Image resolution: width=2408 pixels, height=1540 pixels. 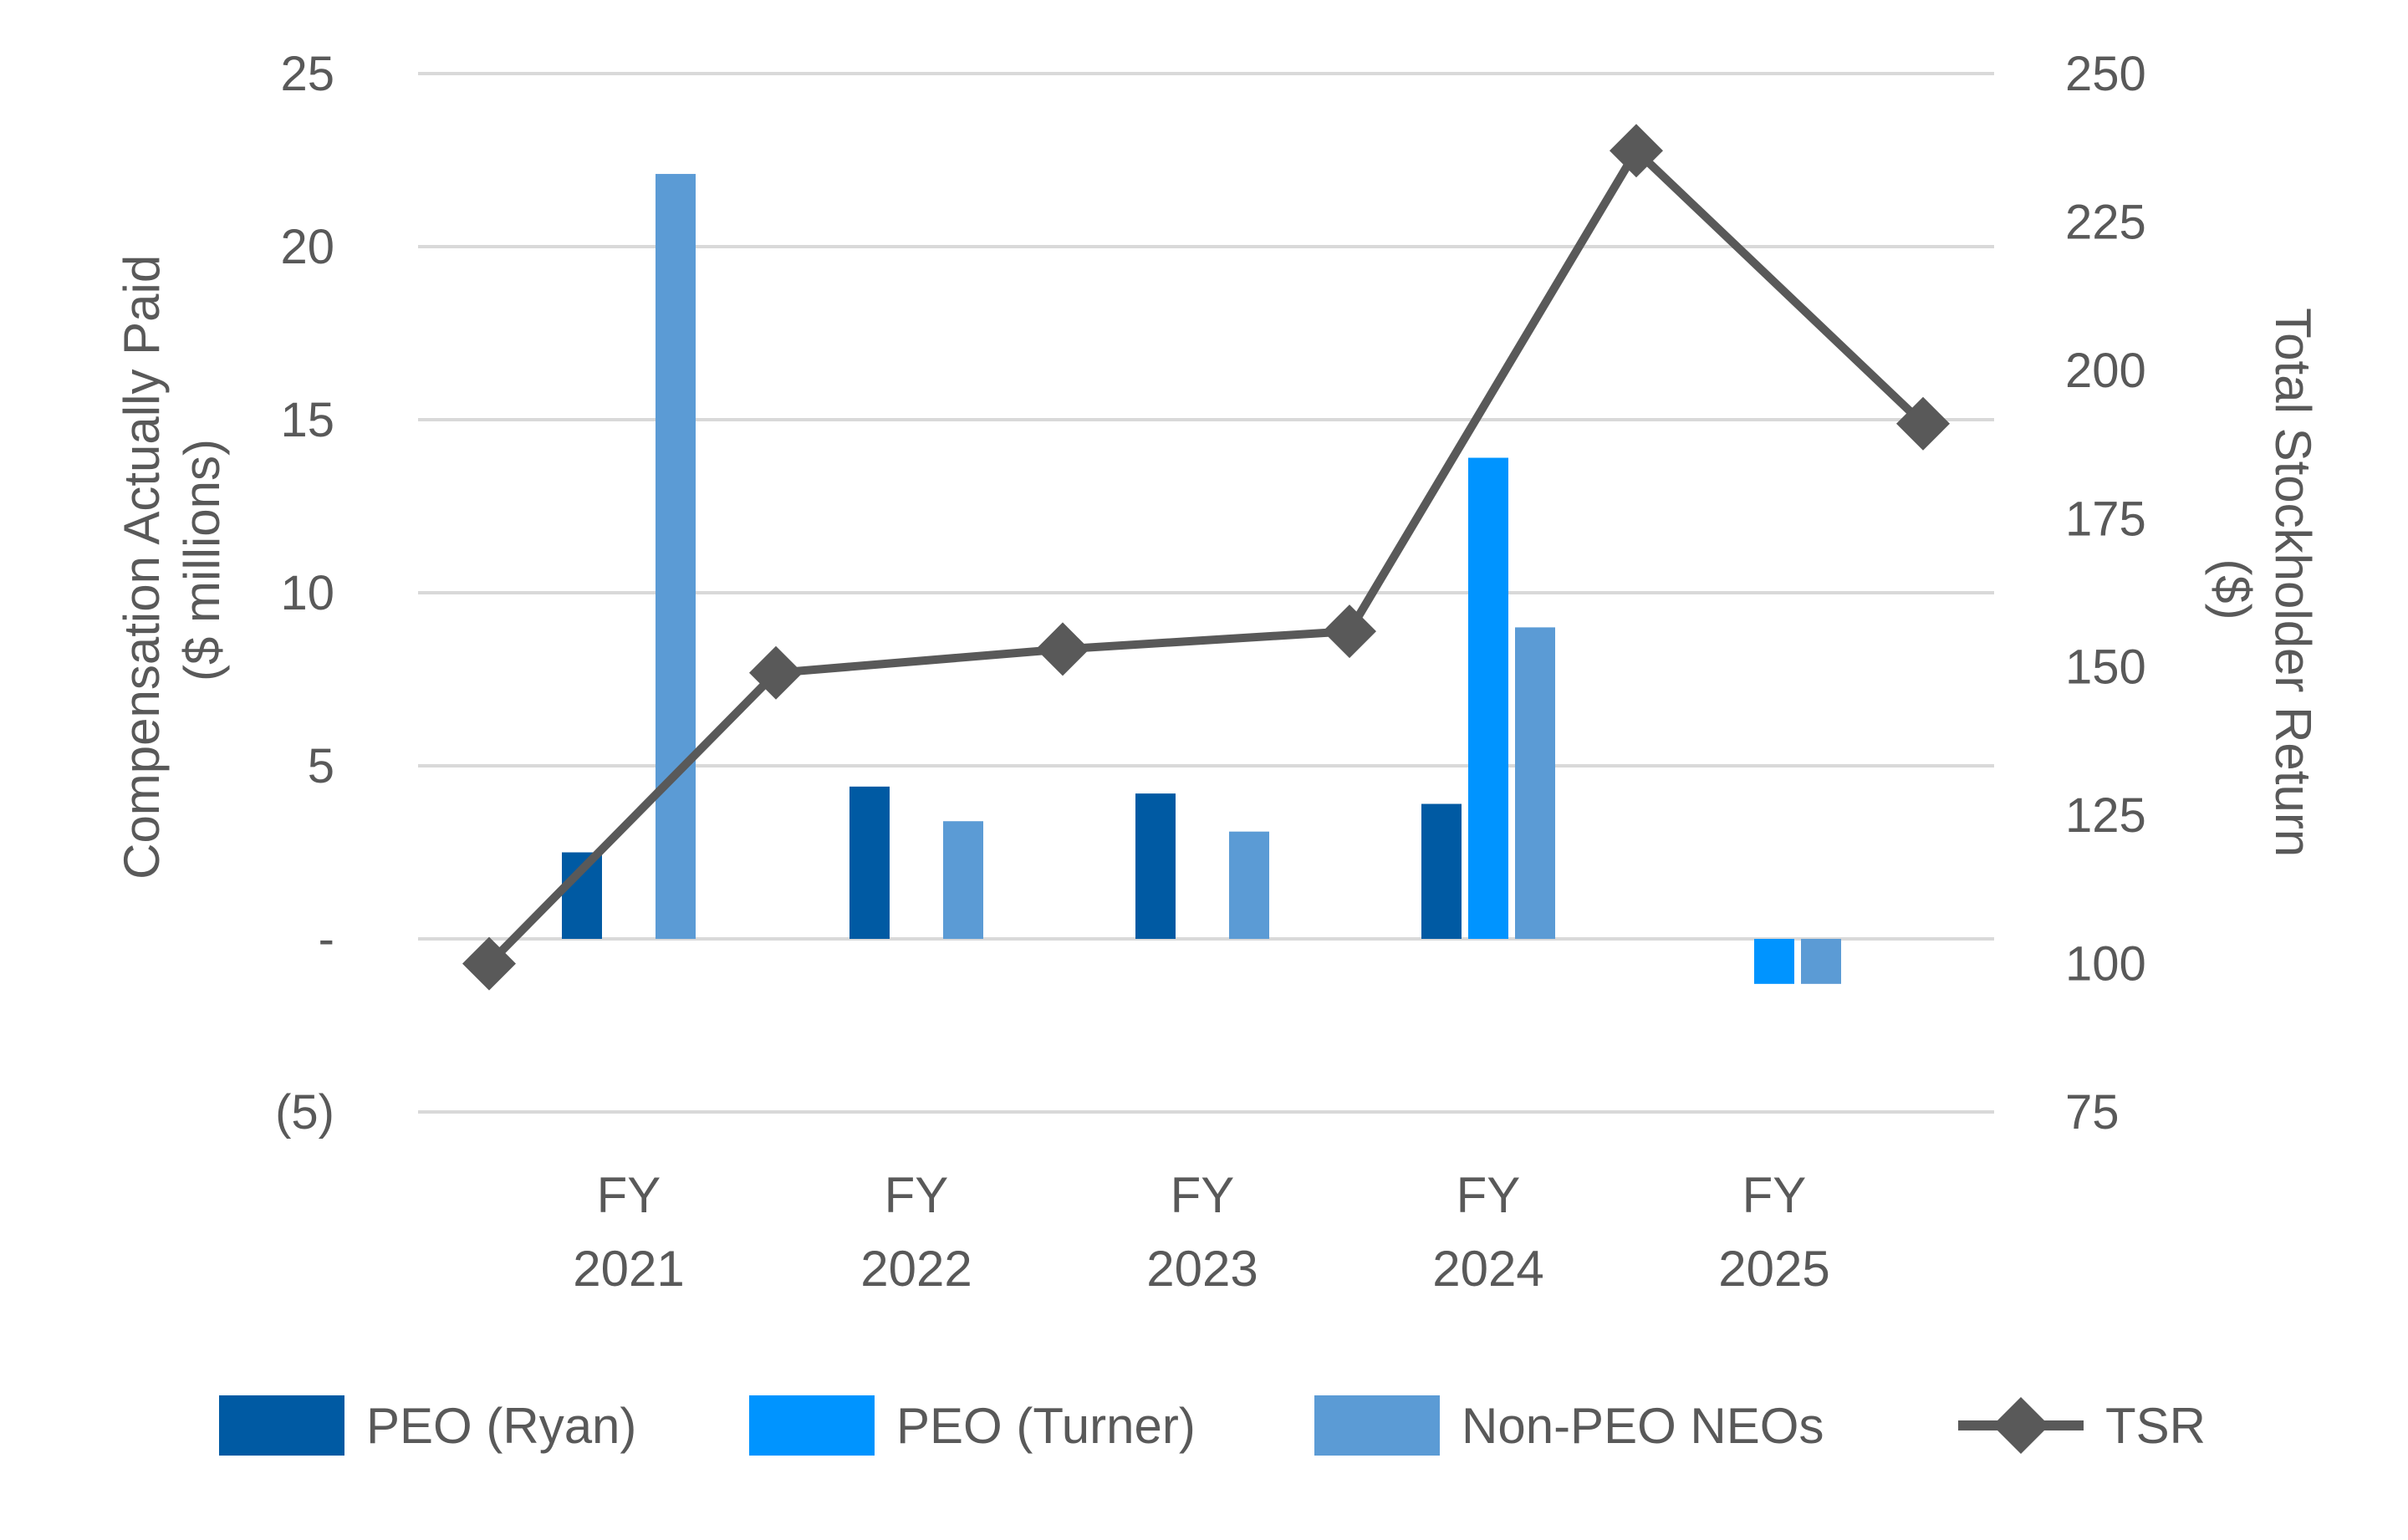 I want to click on right-axis-title-line-2: ($), so click(x=2233, y=589).